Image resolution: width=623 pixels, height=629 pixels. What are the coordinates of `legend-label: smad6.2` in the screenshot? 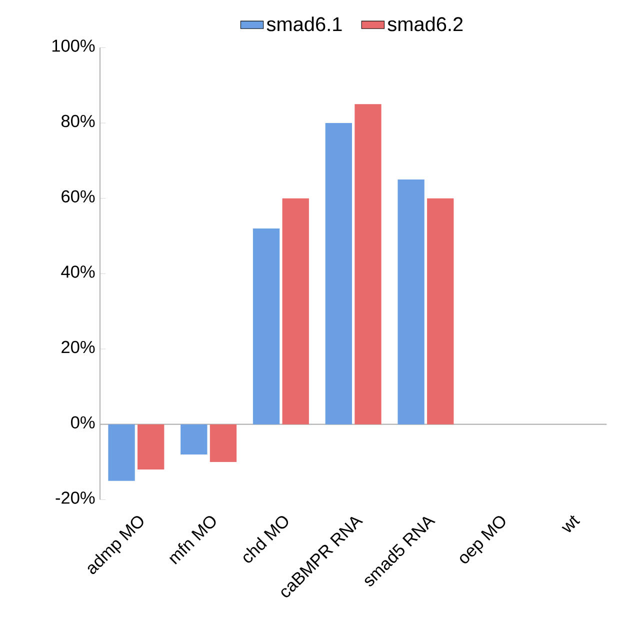 It's located at (425, 24).